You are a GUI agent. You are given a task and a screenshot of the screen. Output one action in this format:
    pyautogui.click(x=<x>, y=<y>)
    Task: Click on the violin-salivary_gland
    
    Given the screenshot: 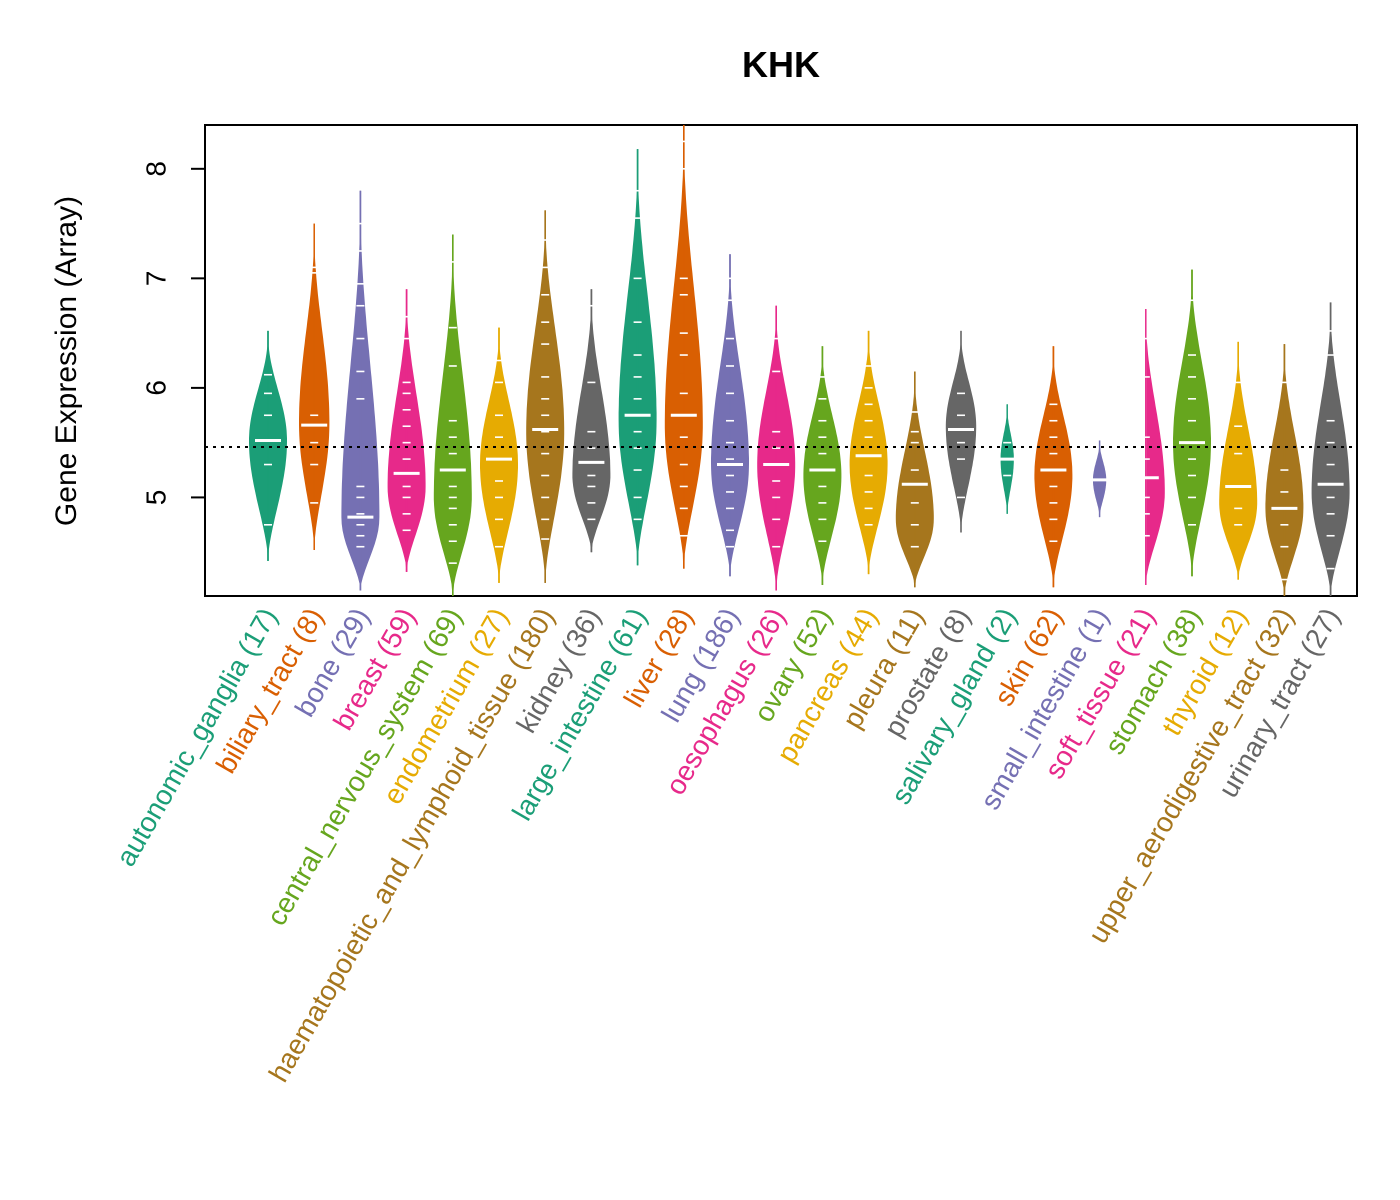 What is the action you would take?
    pyautogui.click(x=1007, y=459)
    